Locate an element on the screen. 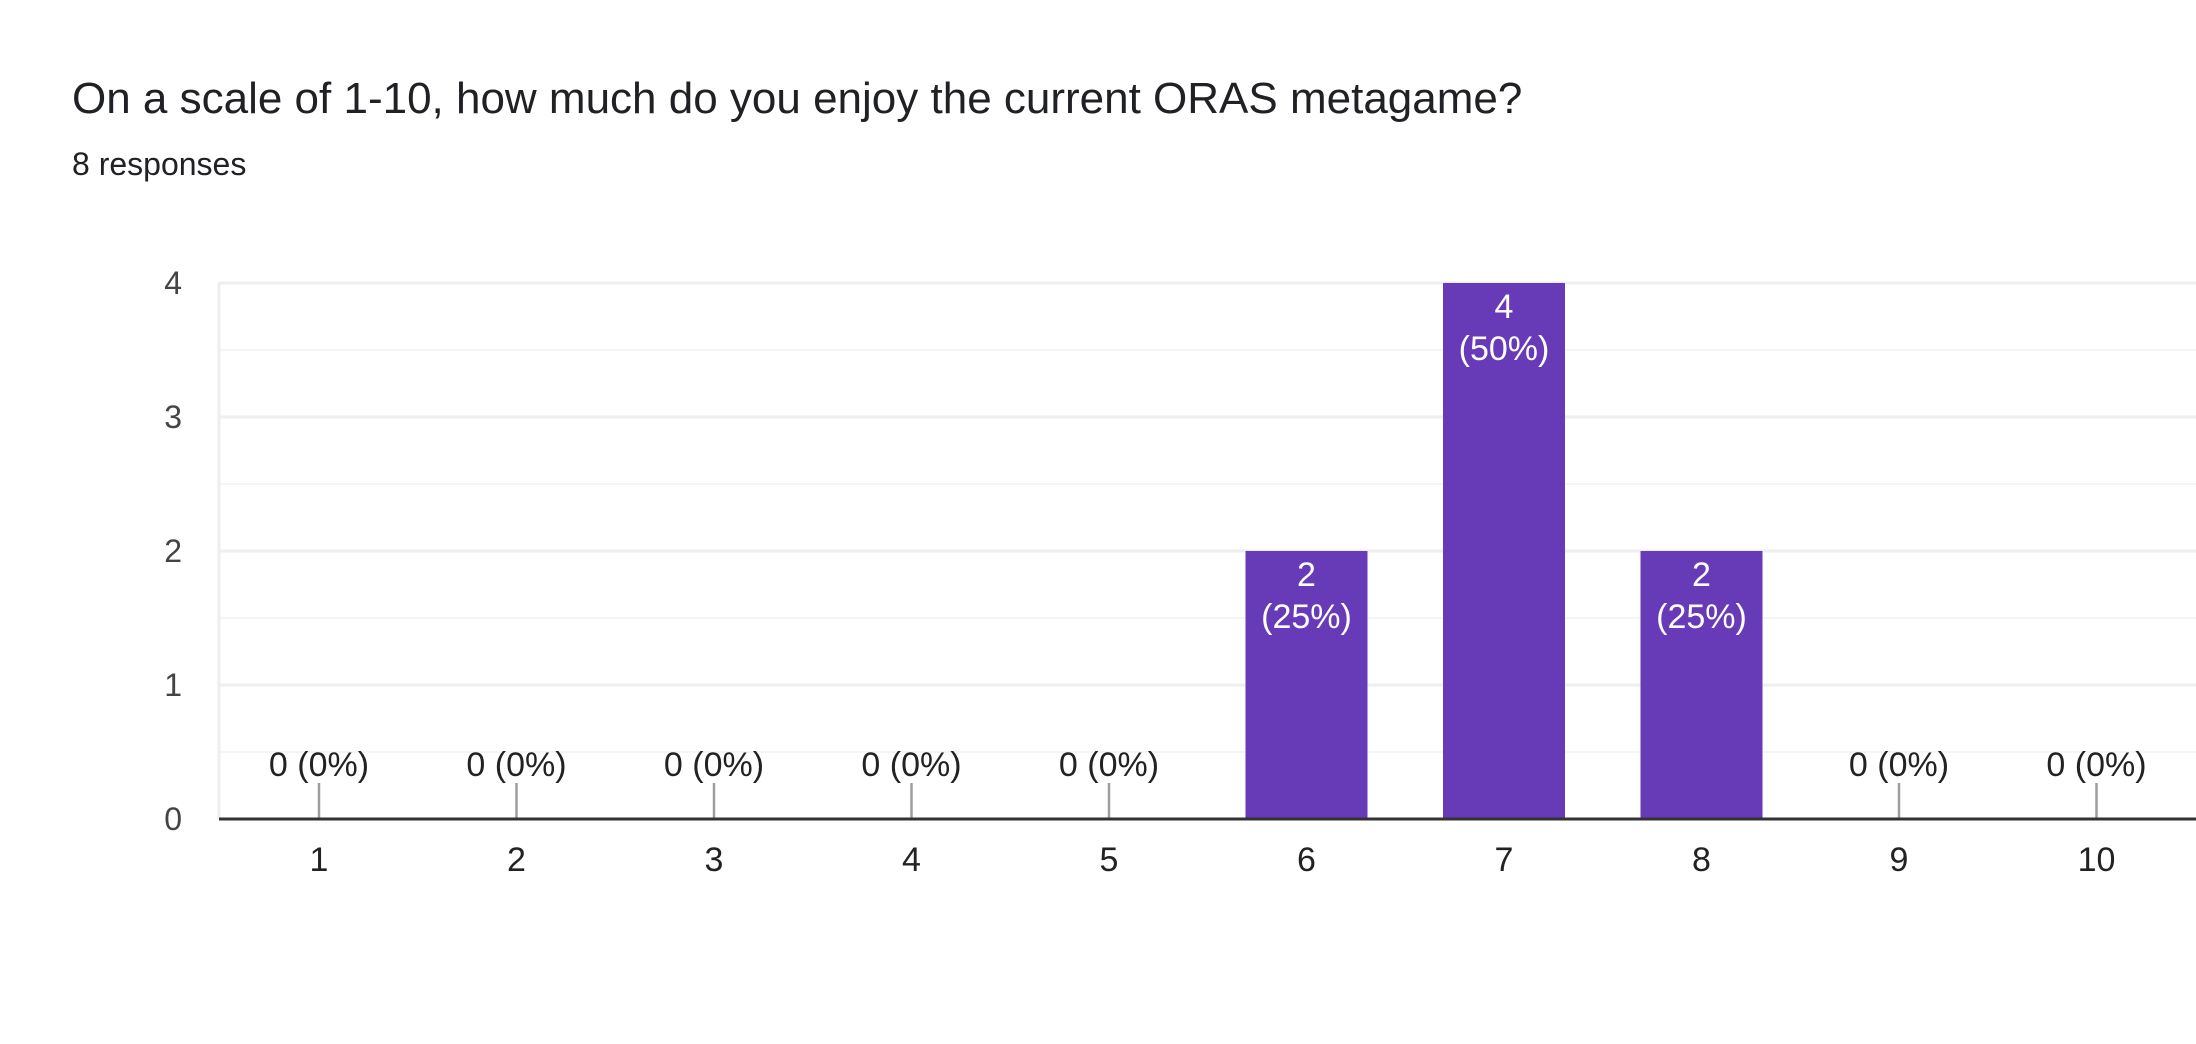 This screenshot has height=1044, width=2196. x-tick-label: 9 is located at coordinates (1899, 860).